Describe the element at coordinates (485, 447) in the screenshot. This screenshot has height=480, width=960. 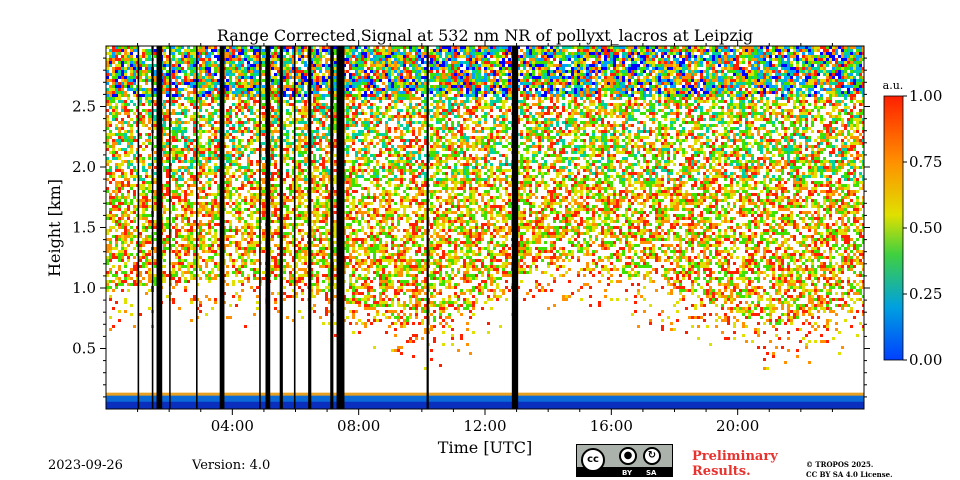
I see `x-axis-label: Time [UTC]` at that location.